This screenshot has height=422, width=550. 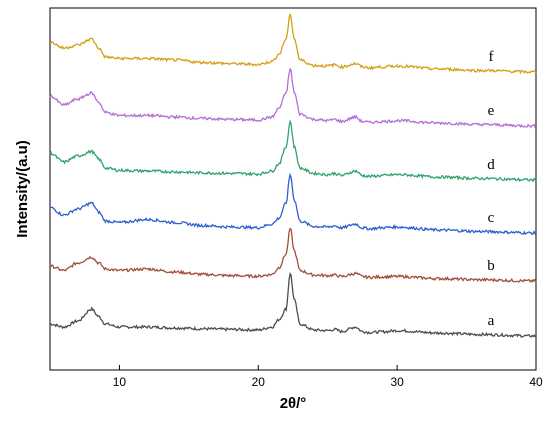 What do you see at coordinates (491, 57) in the screenshot?
I see `curve-label-f: f` at bounding box center [491, 57].